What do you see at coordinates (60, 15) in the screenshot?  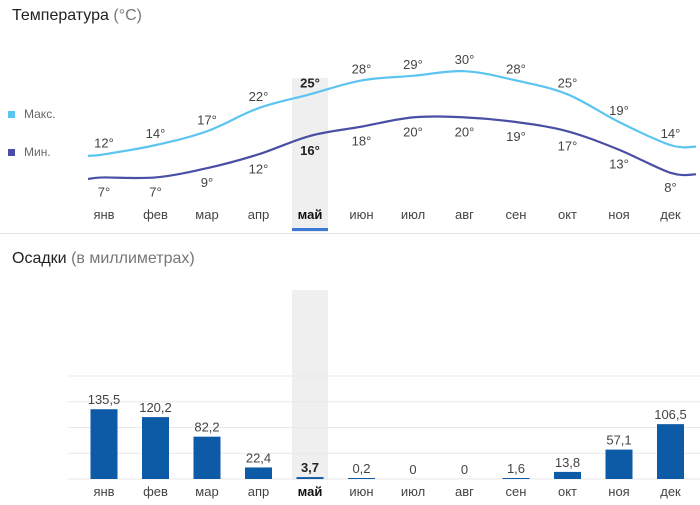 I see `temperature-title-text: Температура` at bounding box center [60, 15].